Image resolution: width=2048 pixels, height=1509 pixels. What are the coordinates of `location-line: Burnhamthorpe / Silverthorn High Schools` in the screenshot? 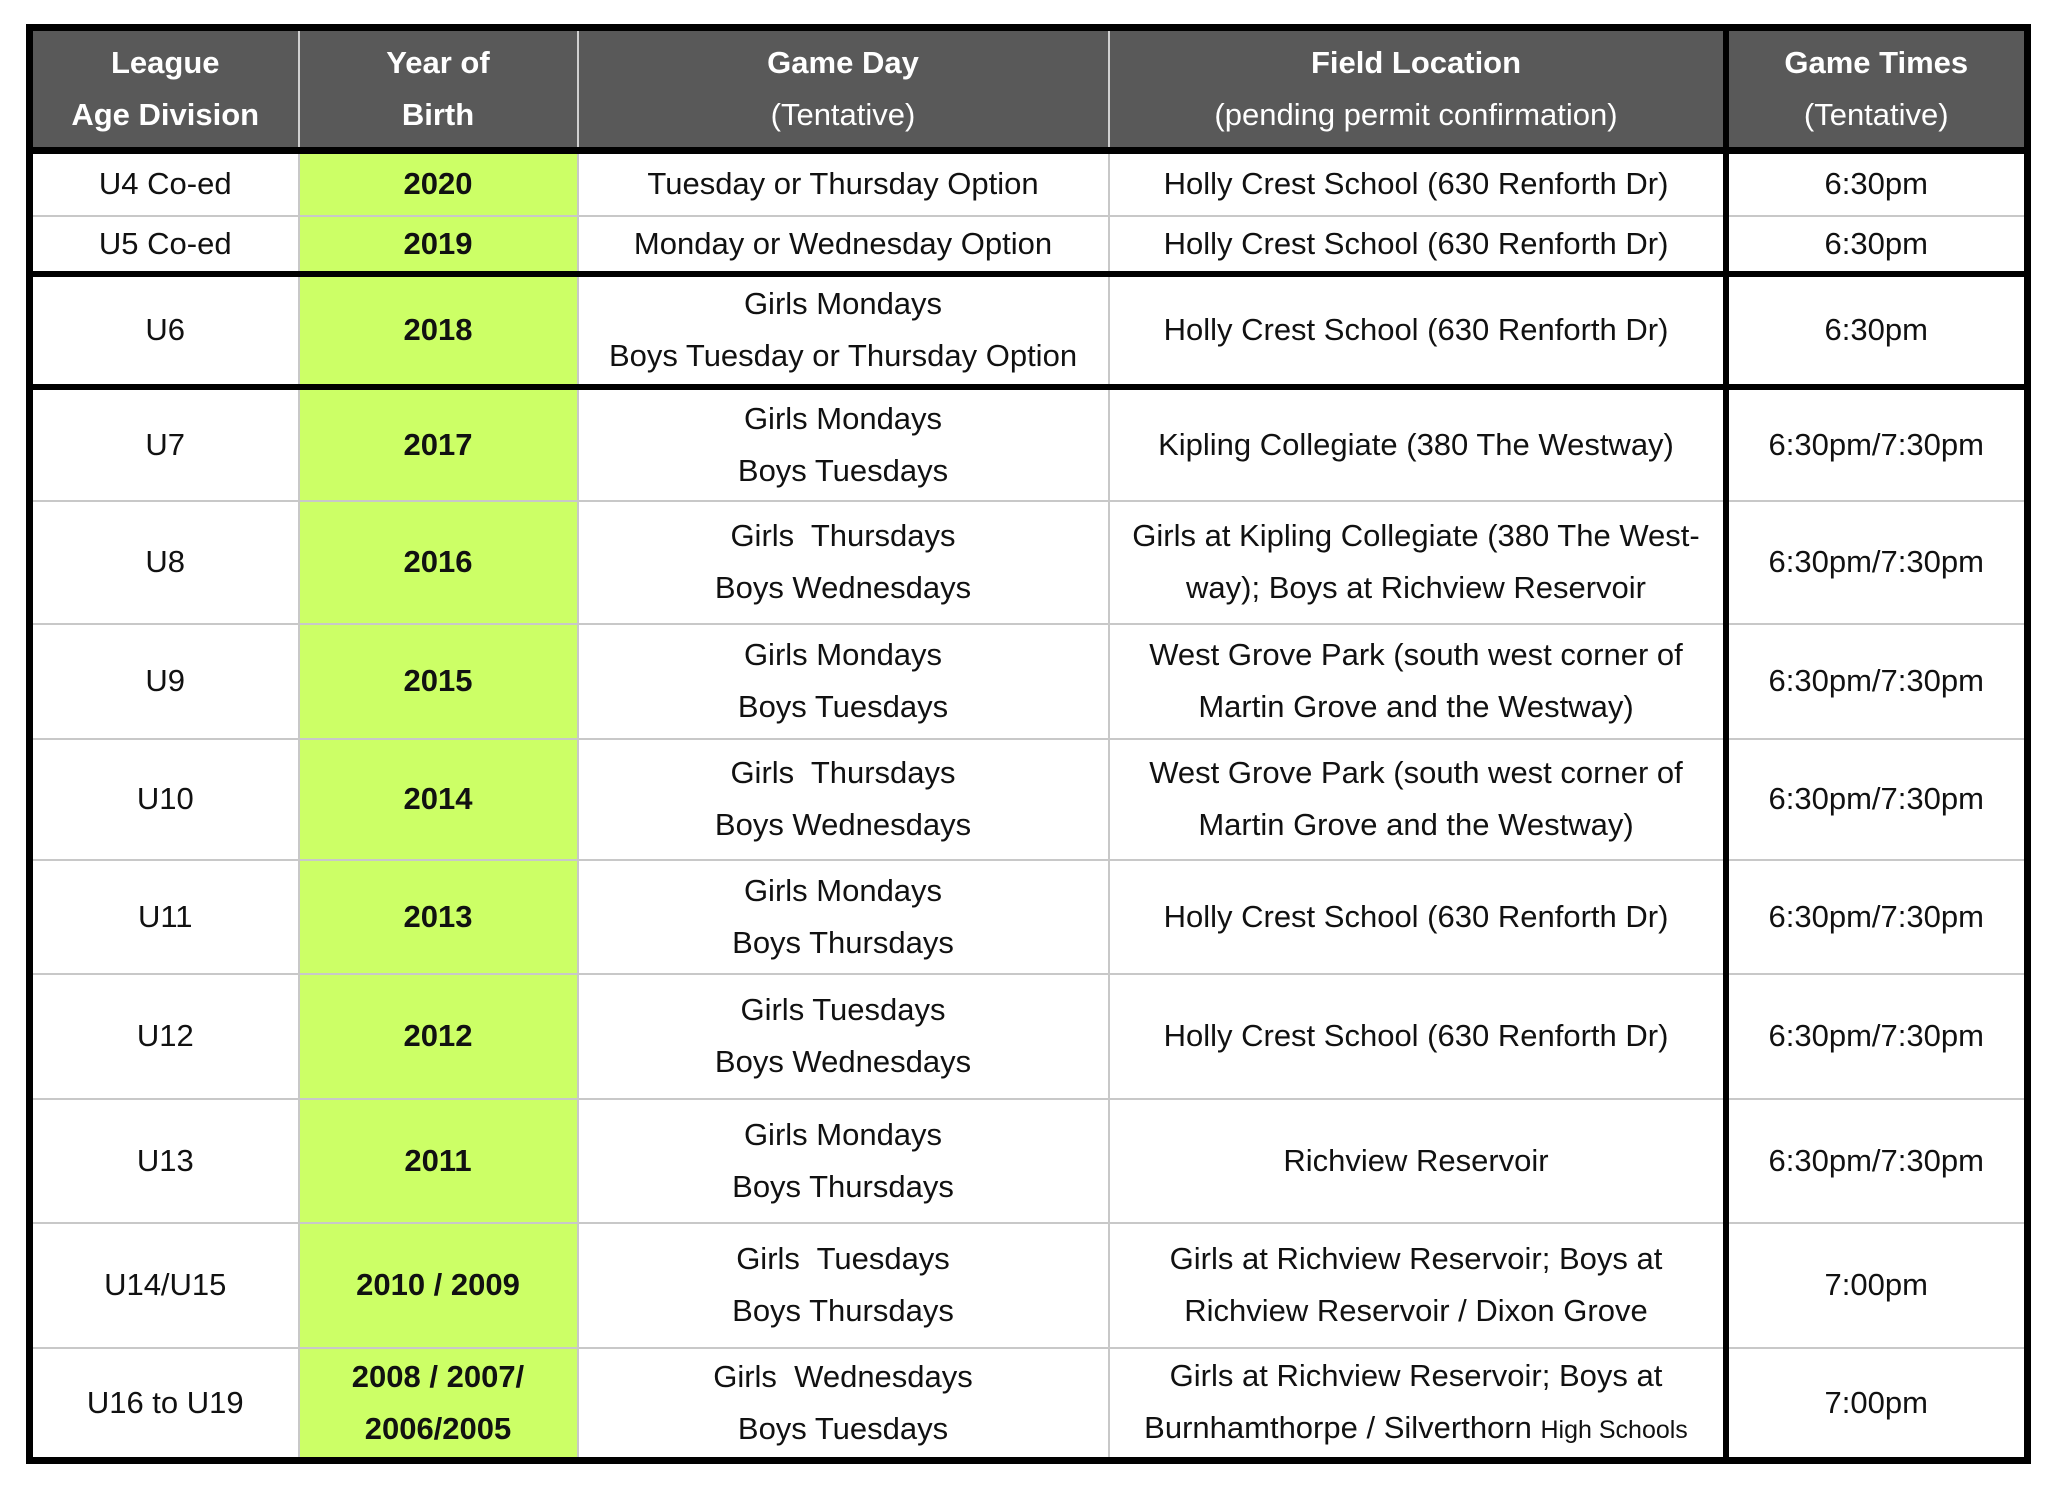 It's located at (1416, 1427).